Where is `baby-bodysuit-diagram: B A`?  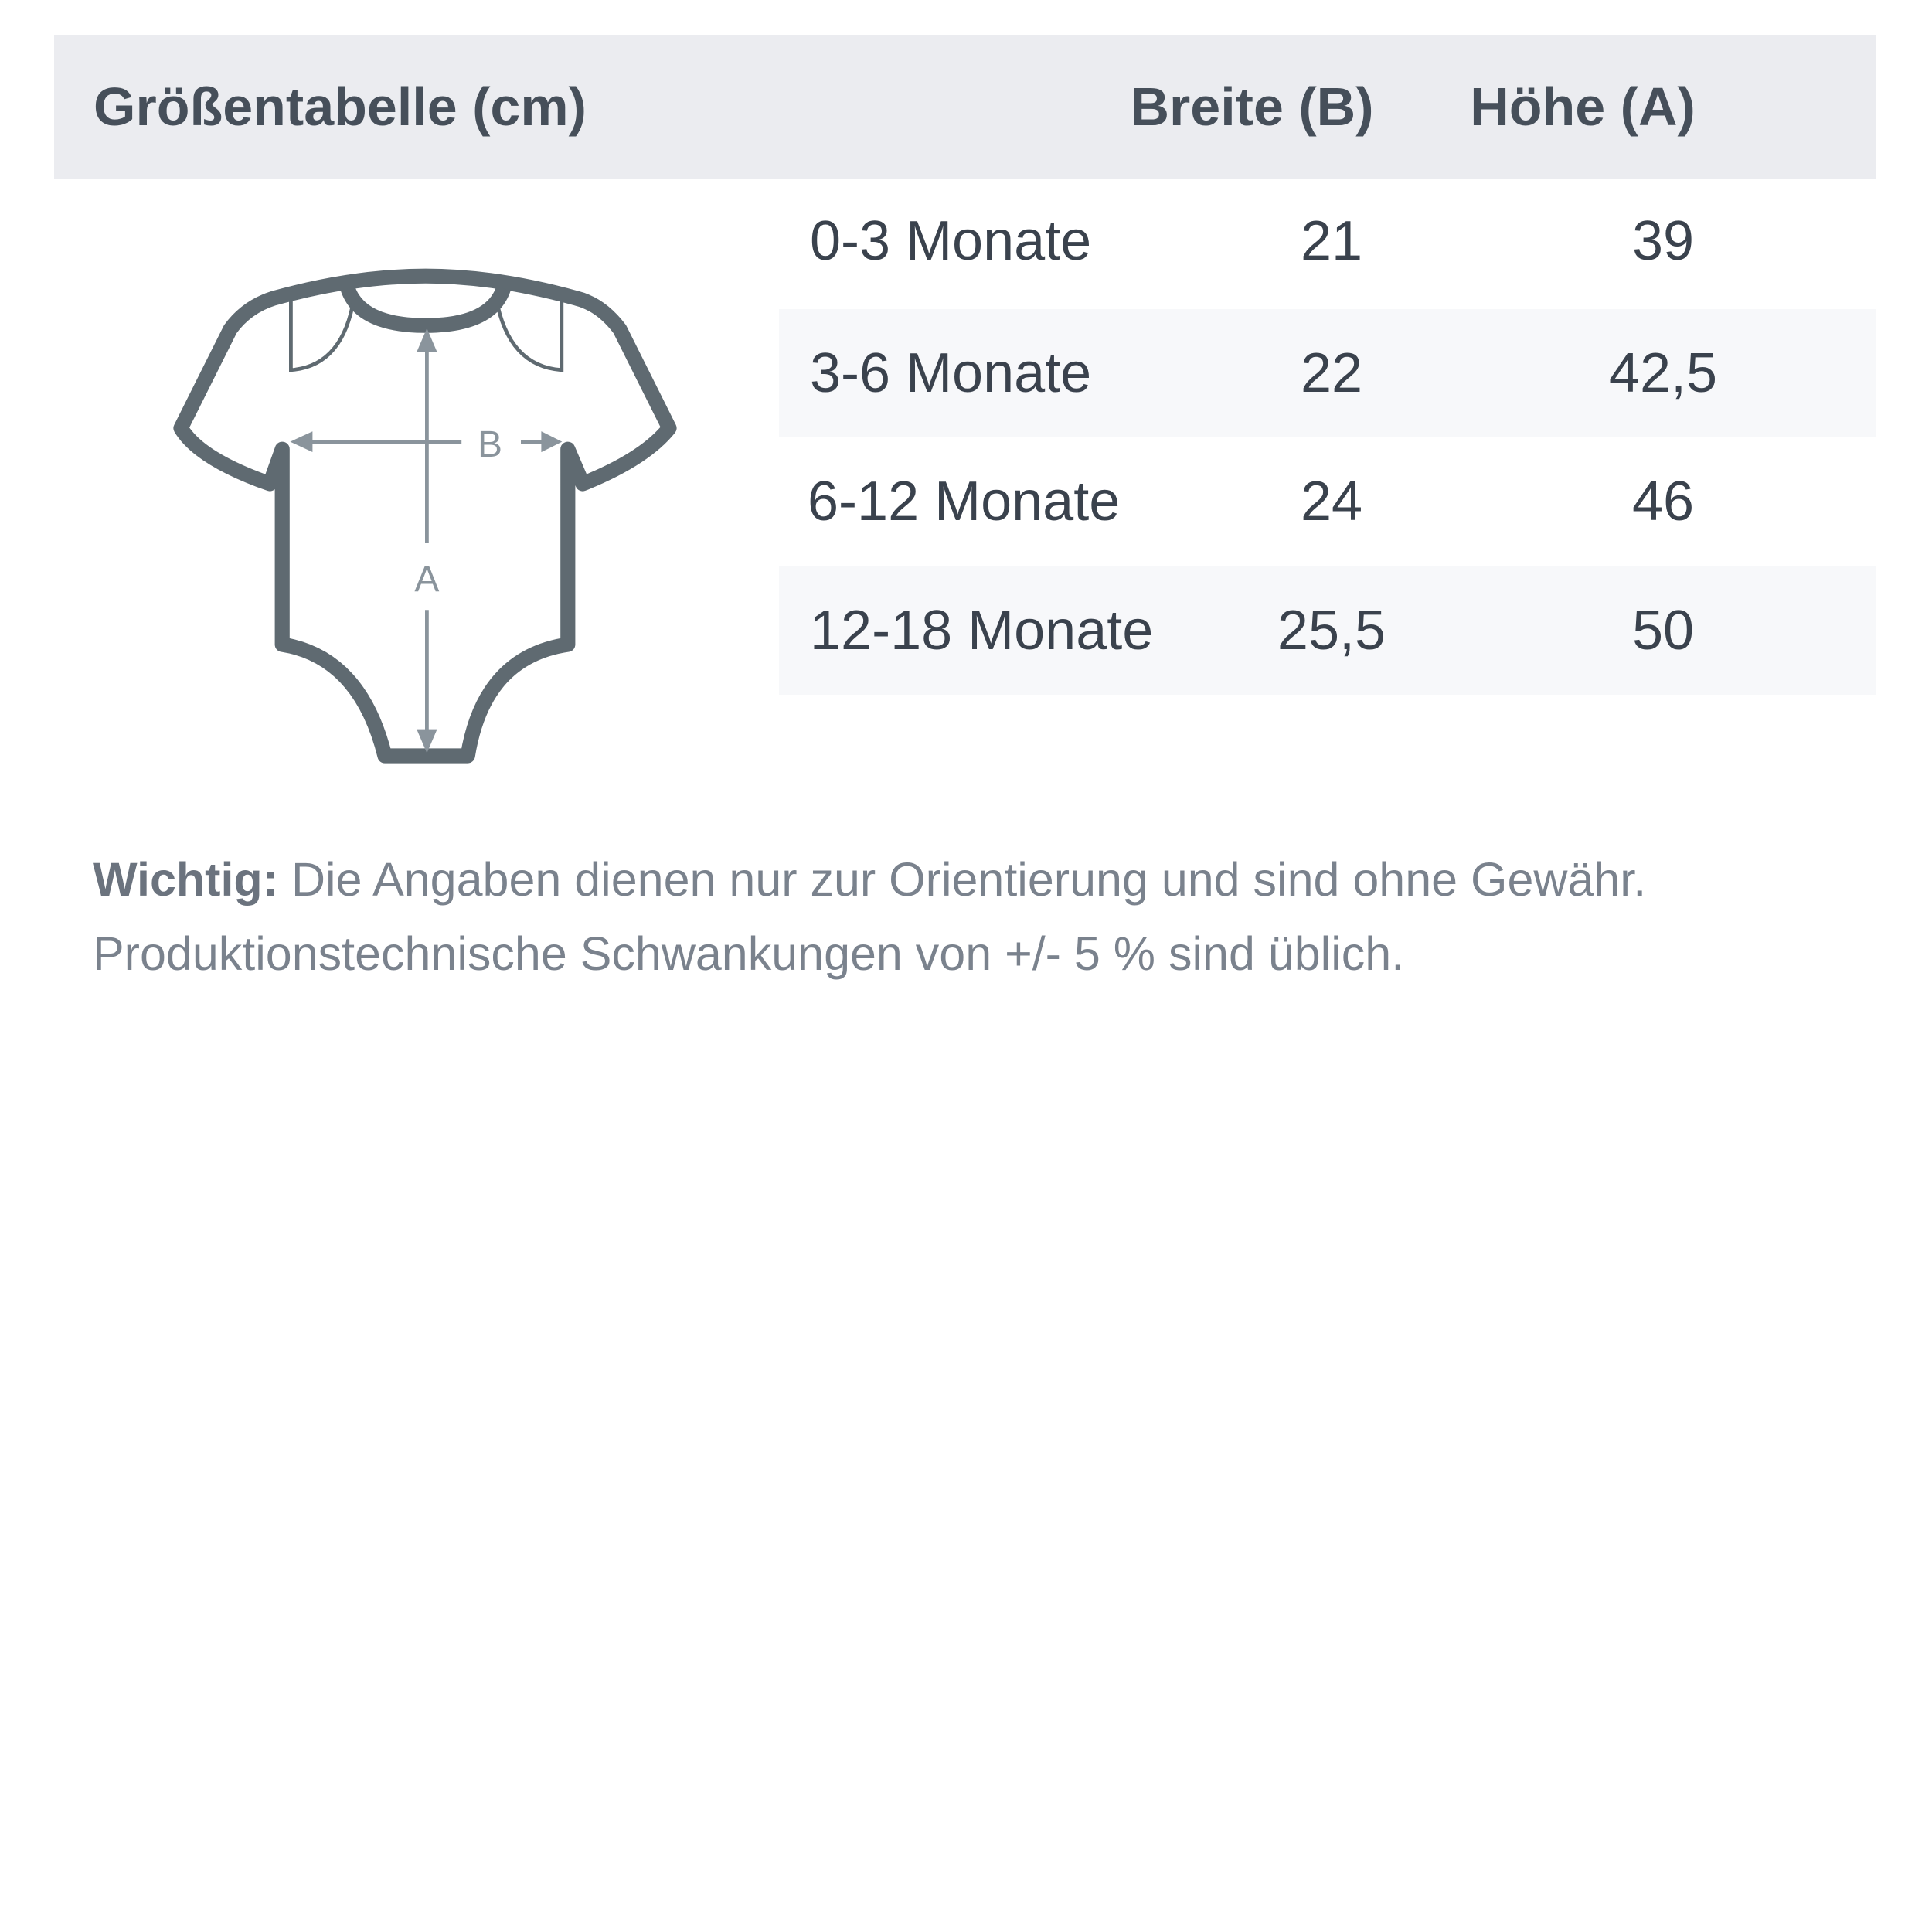 baby-bodysuit-diagram: B A is located at coordinates (425, 516).